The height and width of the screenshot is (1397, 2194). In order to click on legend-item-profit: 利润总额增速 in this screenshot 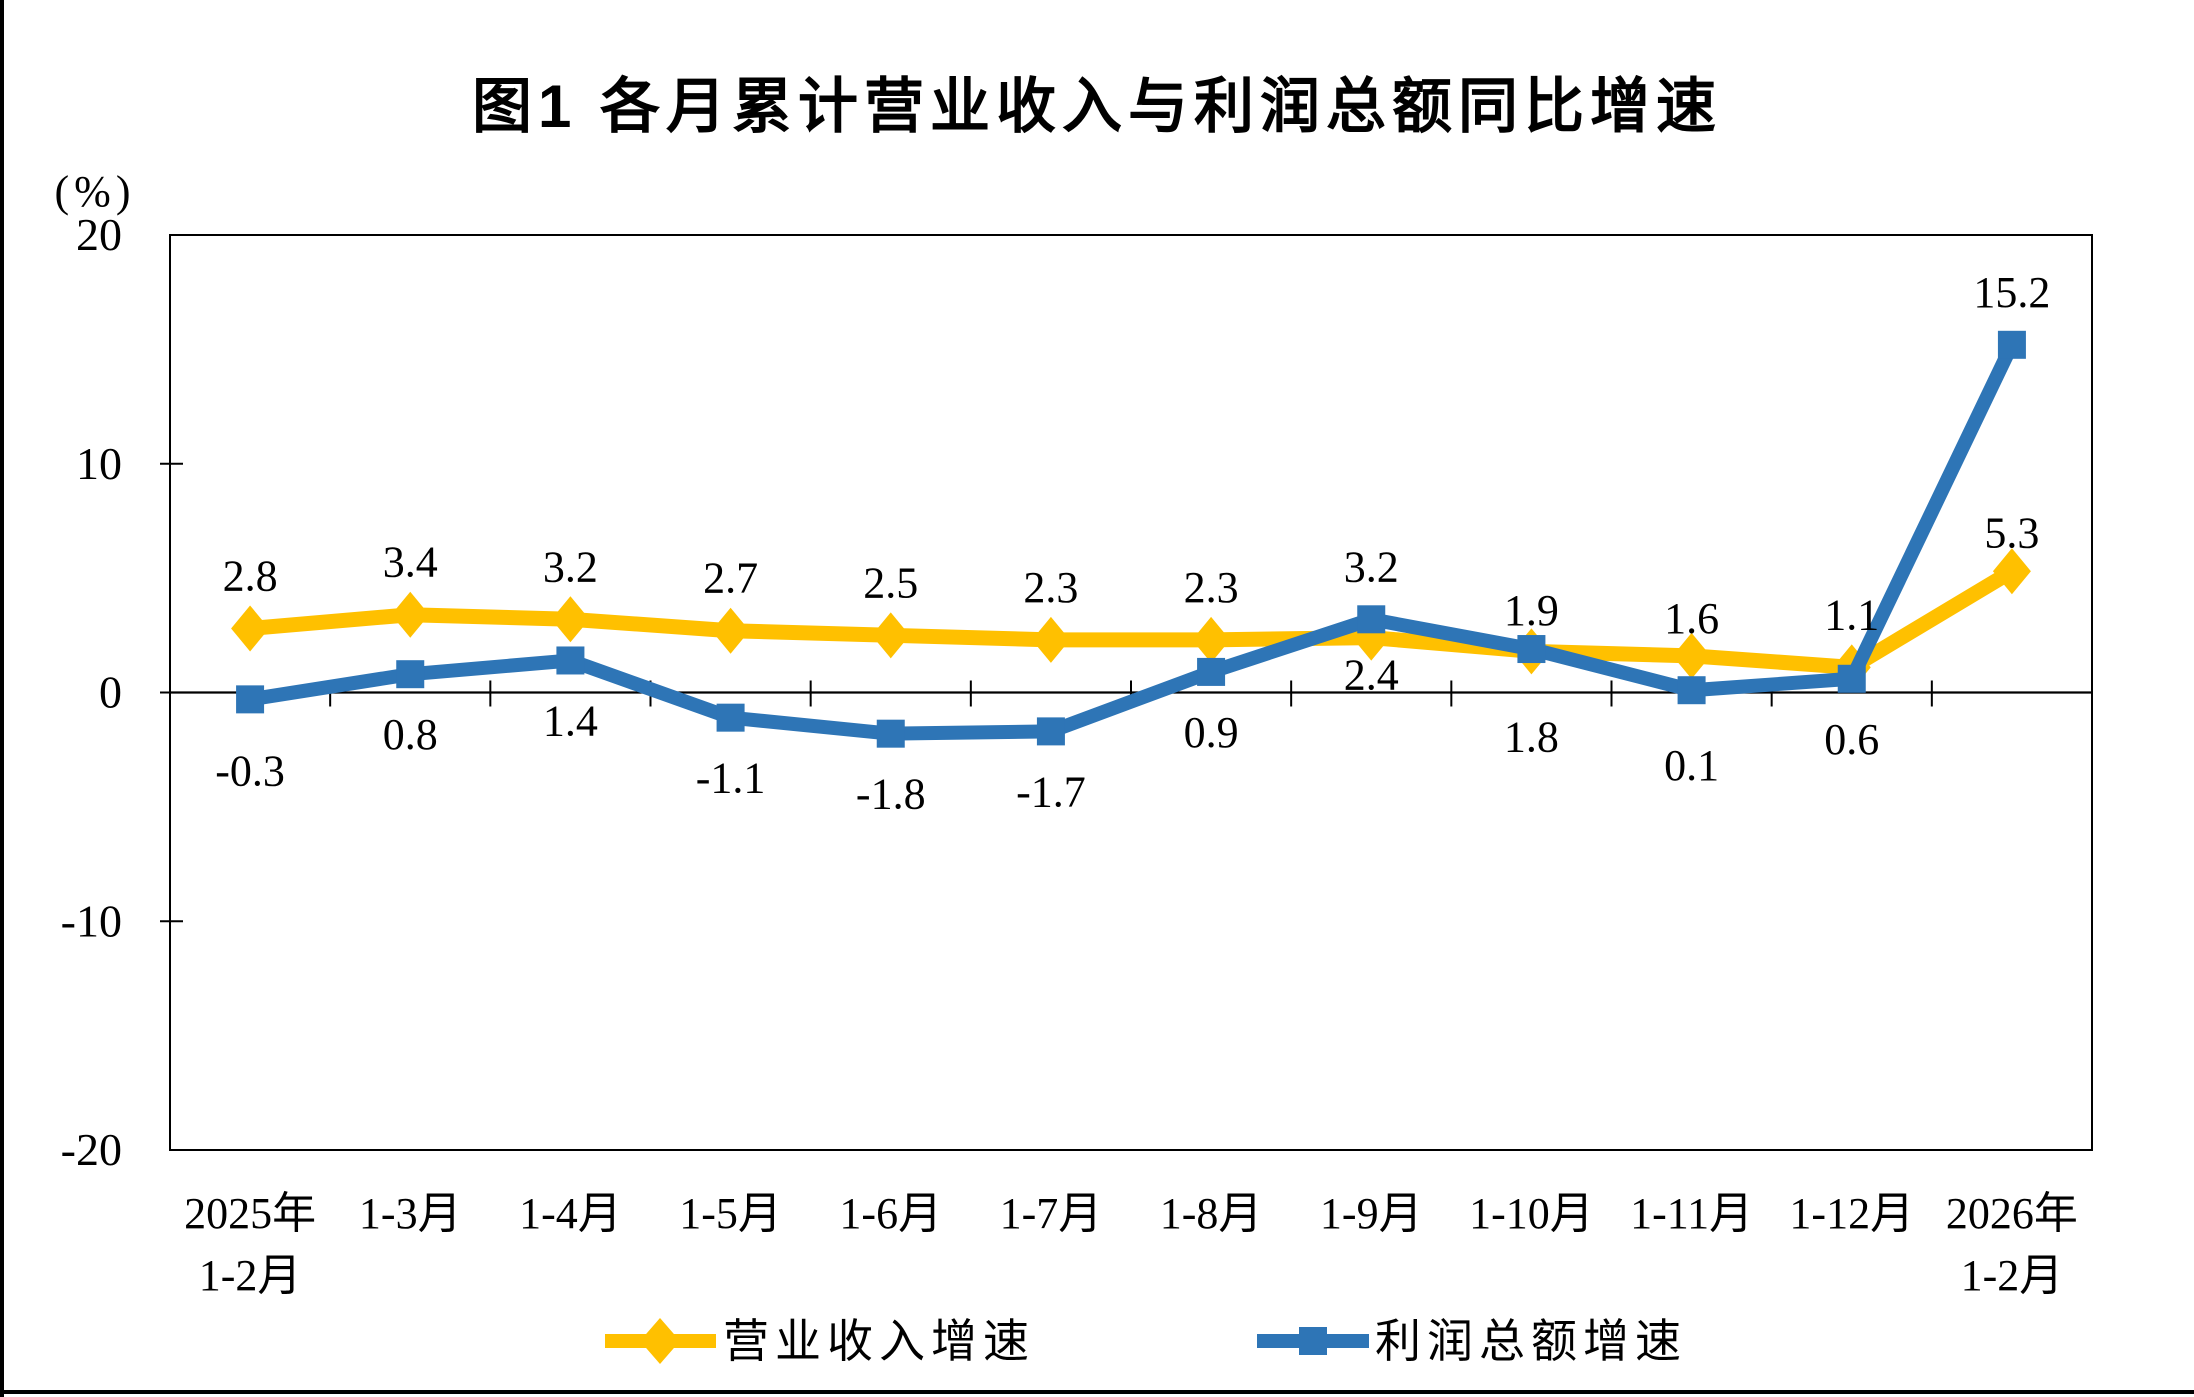, I will do `click(1472, 1341)`.